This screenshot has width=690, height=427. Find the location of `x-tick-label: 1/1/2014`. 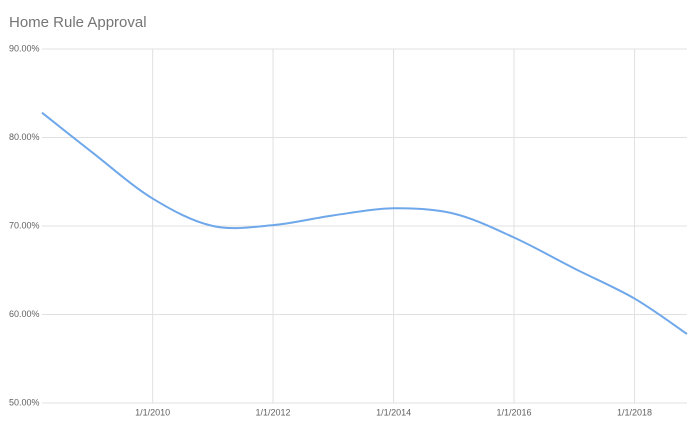

x-tick-label: 1/1/2014 is located at coordinates (393, 412).